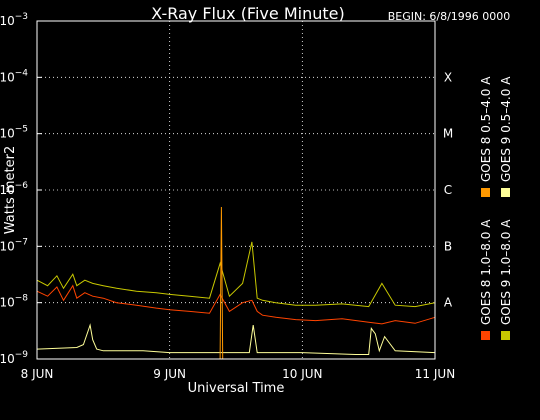 The height and width of the screenshot is (420, 540). What do you see at coordinates (448, 77) in the screenshot?
I see `flare-class-label: X` at bounding box center [448, 77].